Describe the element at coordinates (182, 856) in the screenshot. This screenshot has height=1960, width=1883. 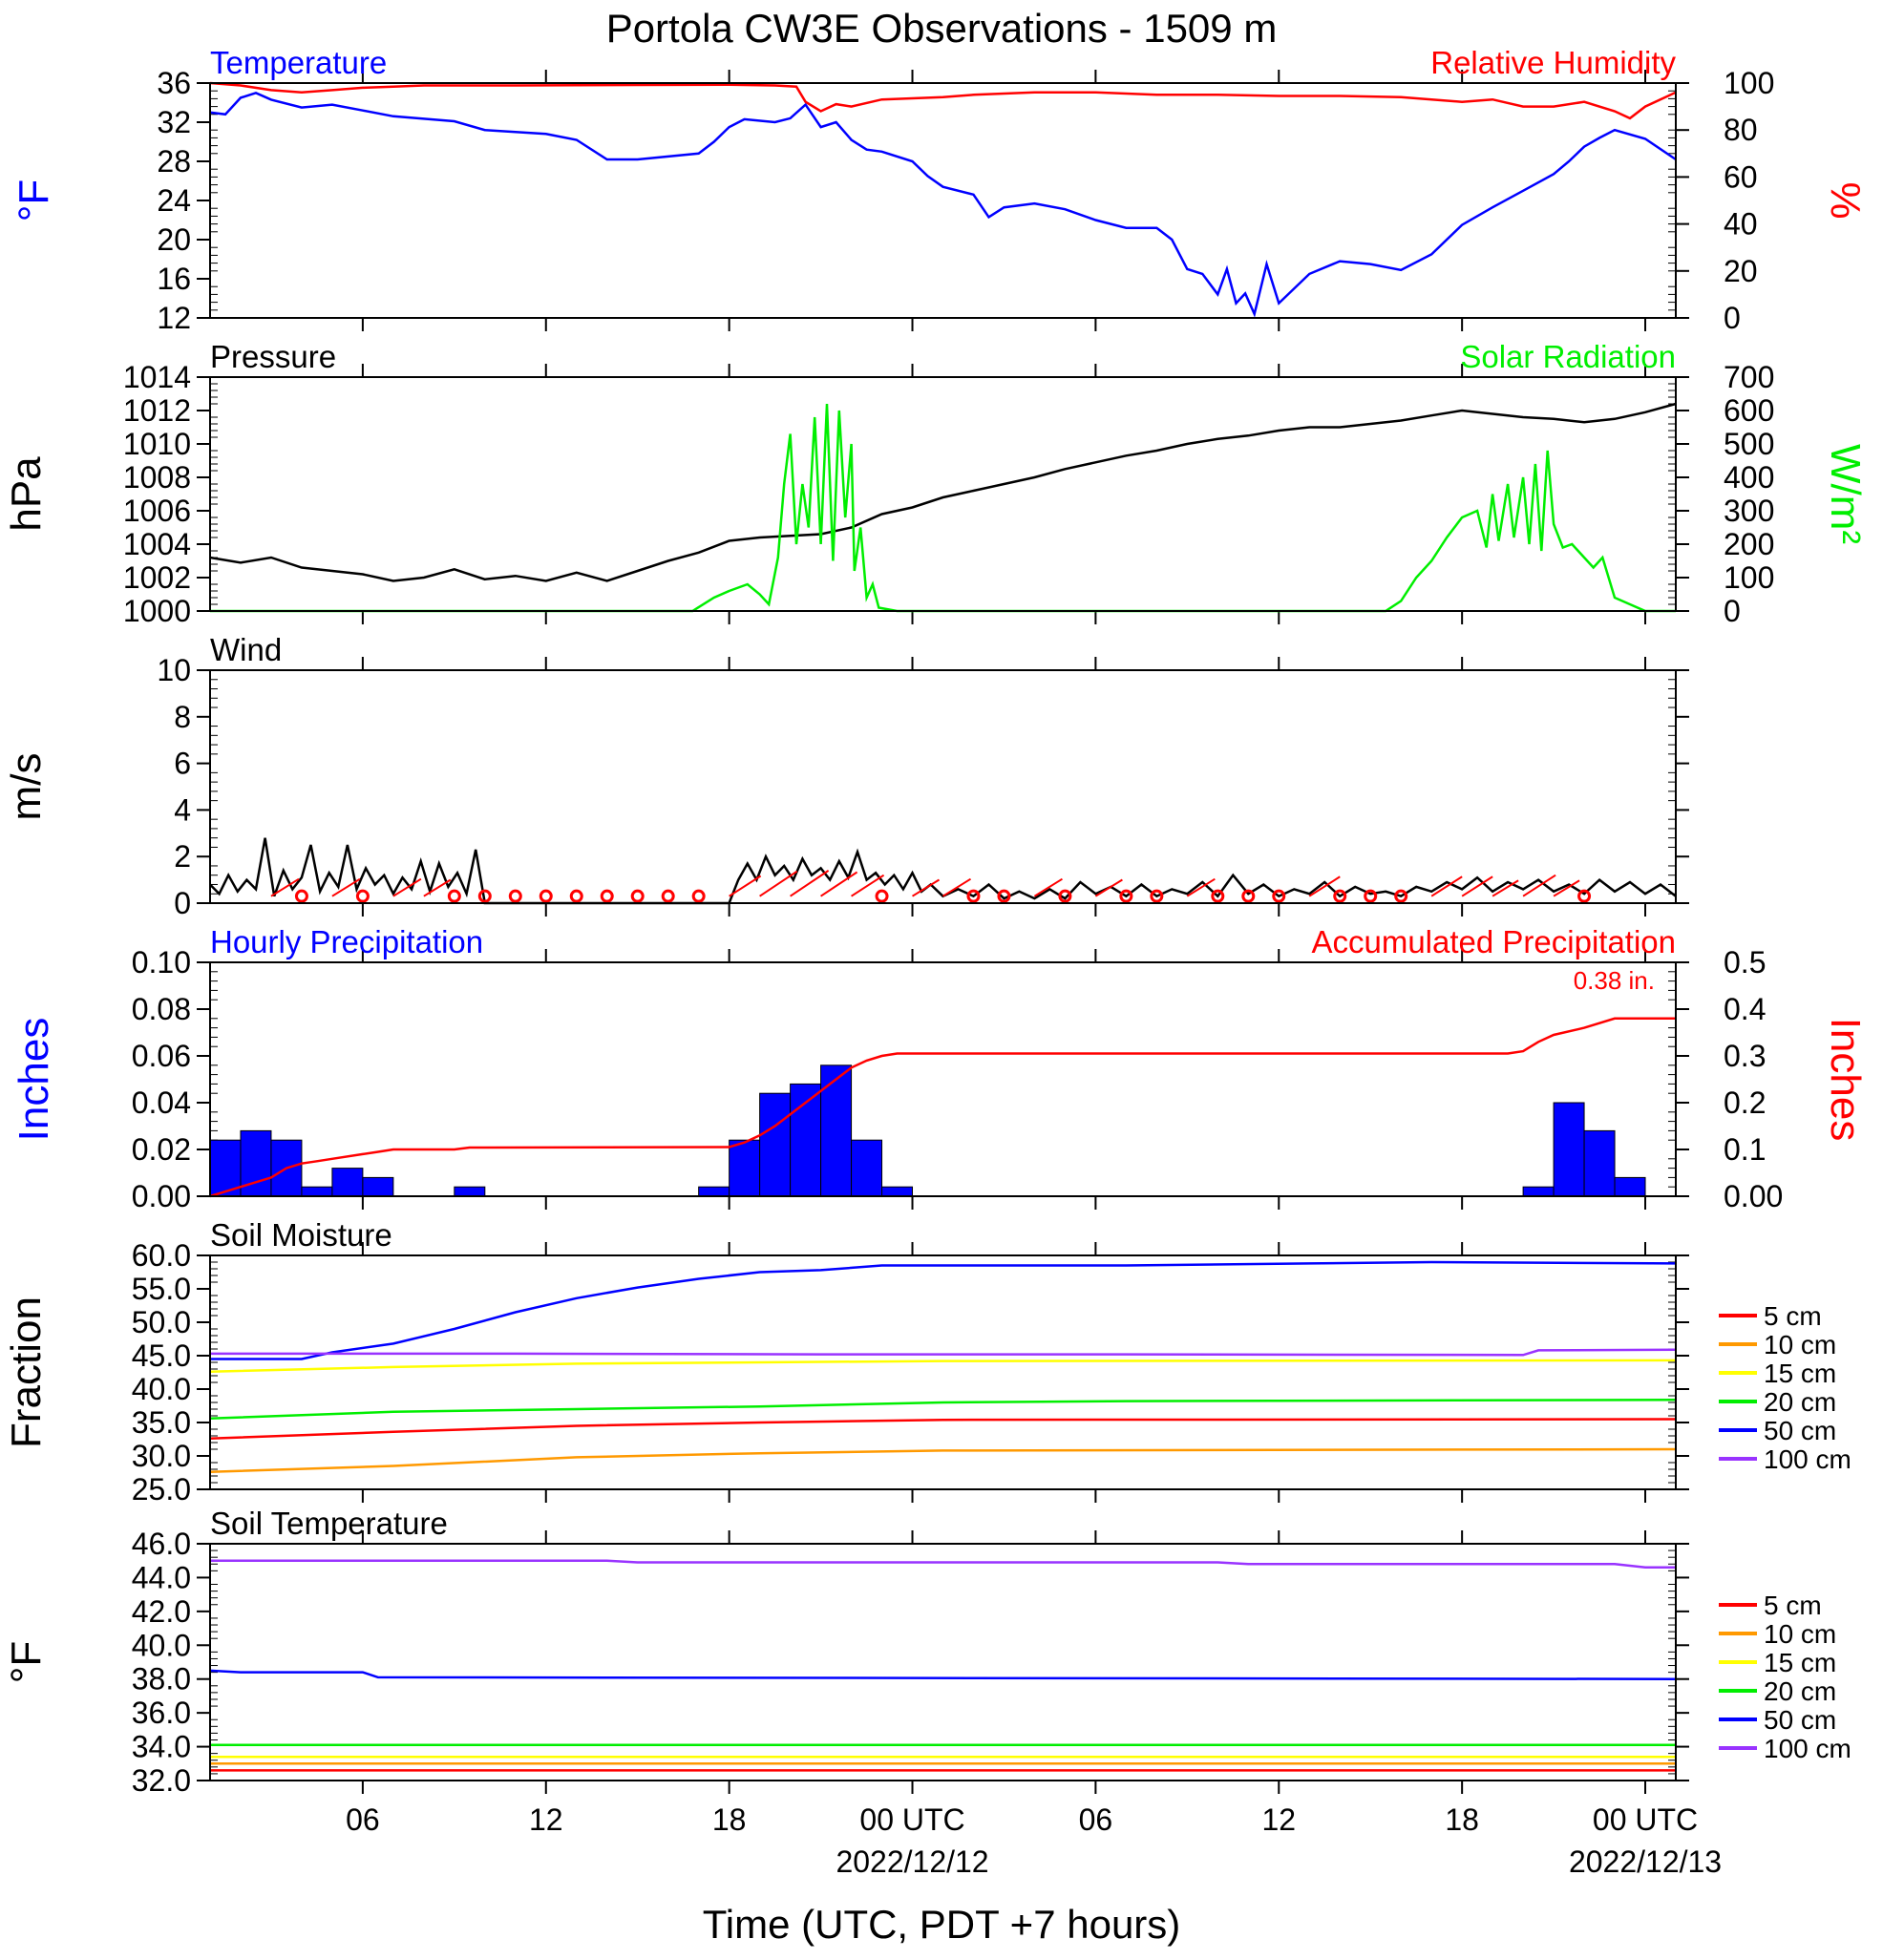
I see `y-tick-label: 2` at that location.